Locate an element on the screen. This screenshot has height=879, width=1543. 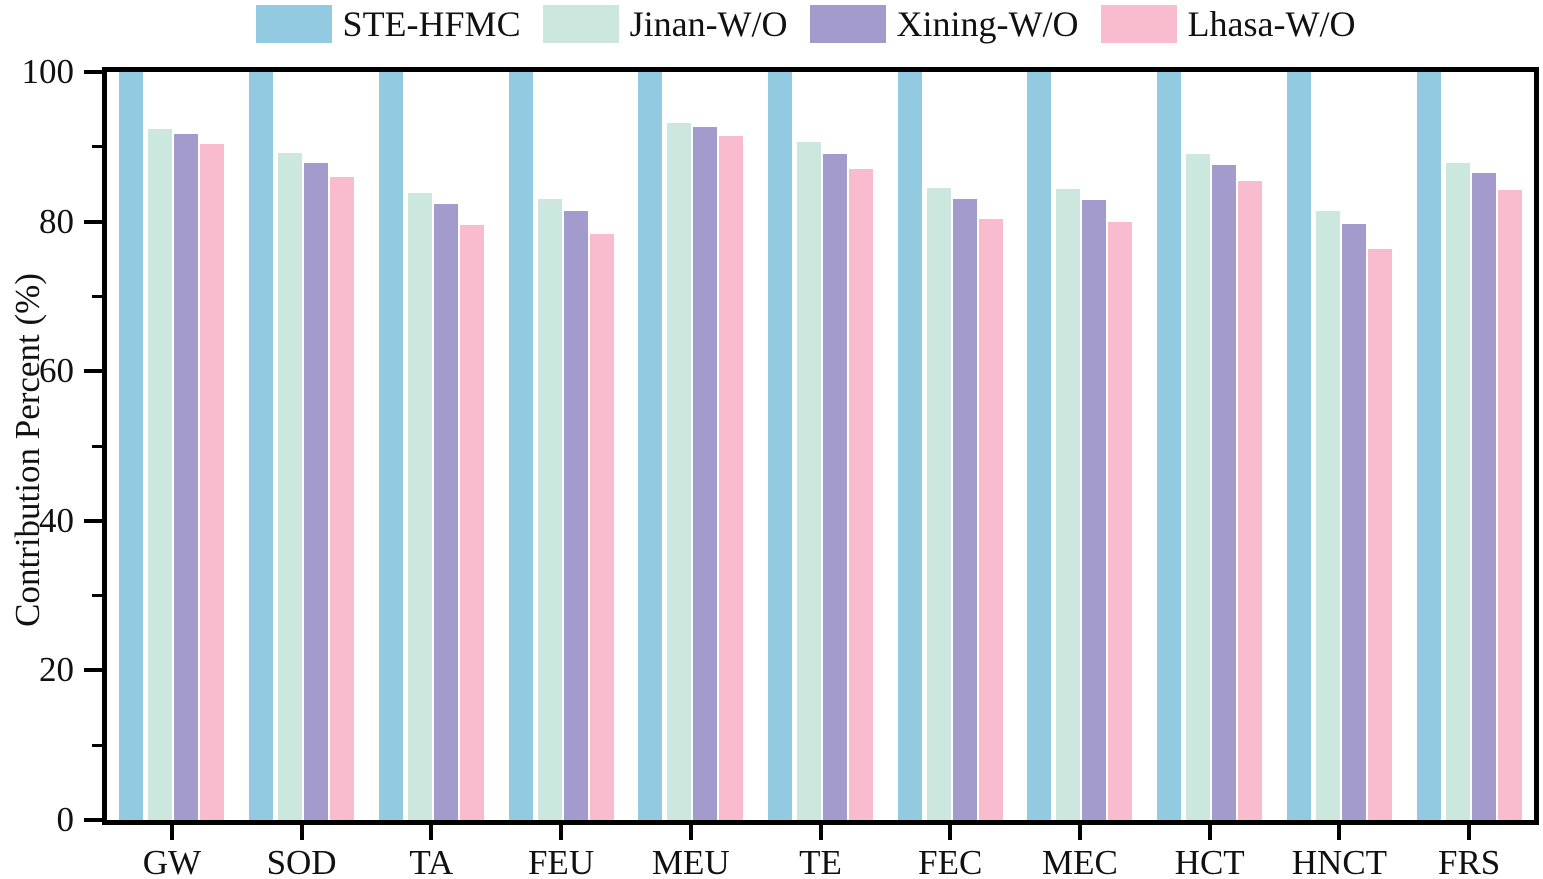
bar-hnct-lhasa-w-o is located at coordinates (1379, 534).